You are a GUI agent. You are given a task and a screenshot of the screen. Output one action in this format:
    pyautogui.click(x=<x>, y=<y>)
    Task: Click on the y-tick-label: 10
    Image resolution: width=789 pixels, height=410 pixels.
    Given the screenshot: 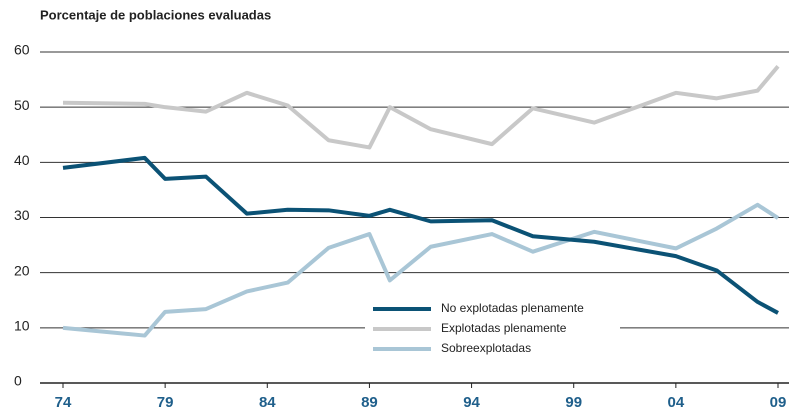 What is the action you would take?
    pyautogui.click(x=22, y=326)
    